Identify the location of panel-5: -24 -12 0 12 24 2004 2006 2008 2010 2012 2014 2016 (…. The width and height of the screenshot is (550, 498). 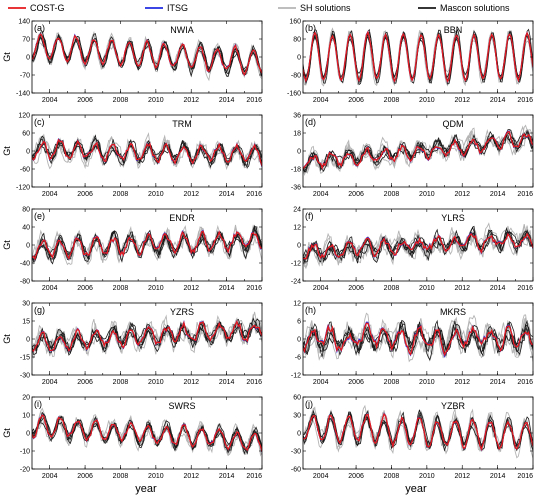
(412, 249).